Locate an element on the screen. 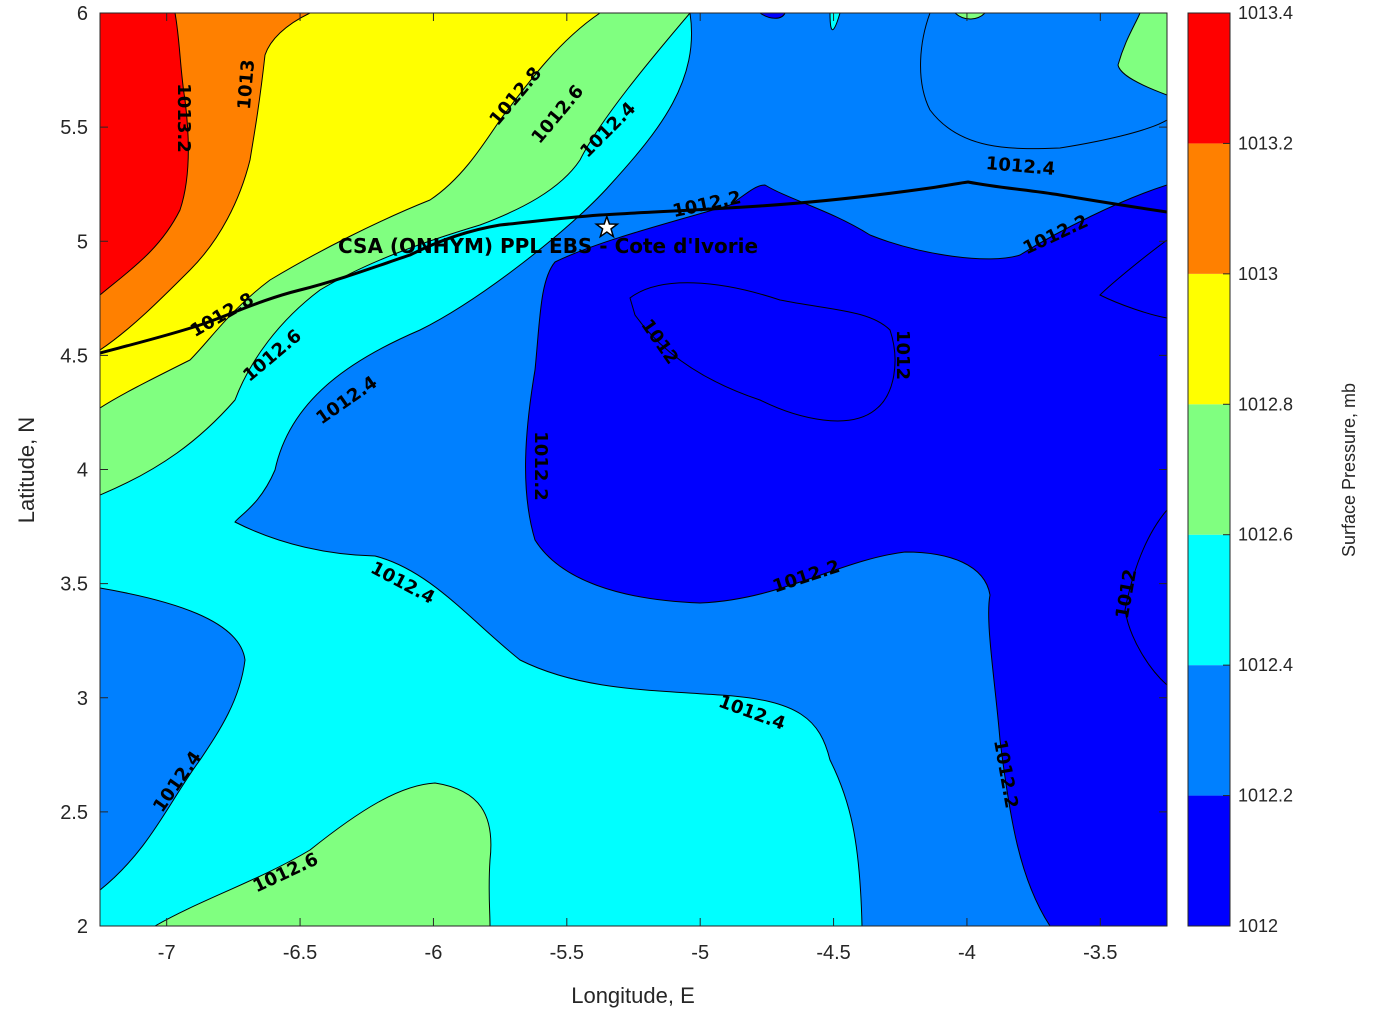 This screenshot has height=1017, width=1382. colorbar-frame is located at coordinates (1209, 469).